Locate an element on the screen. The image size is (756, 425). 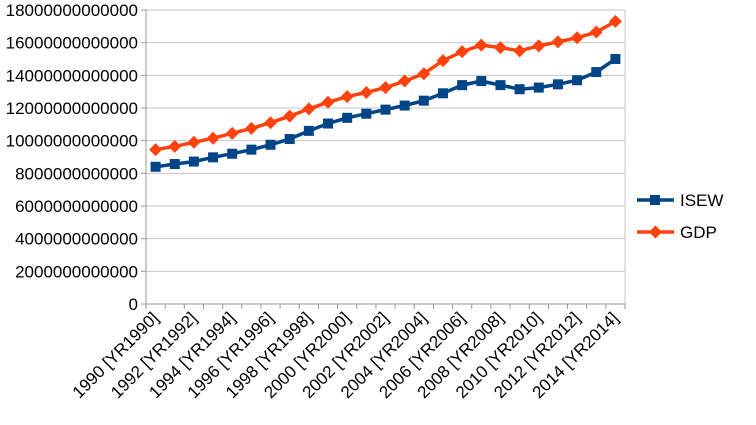
y-tick-label: 16000000000000 is located at coordinates (72, 43).